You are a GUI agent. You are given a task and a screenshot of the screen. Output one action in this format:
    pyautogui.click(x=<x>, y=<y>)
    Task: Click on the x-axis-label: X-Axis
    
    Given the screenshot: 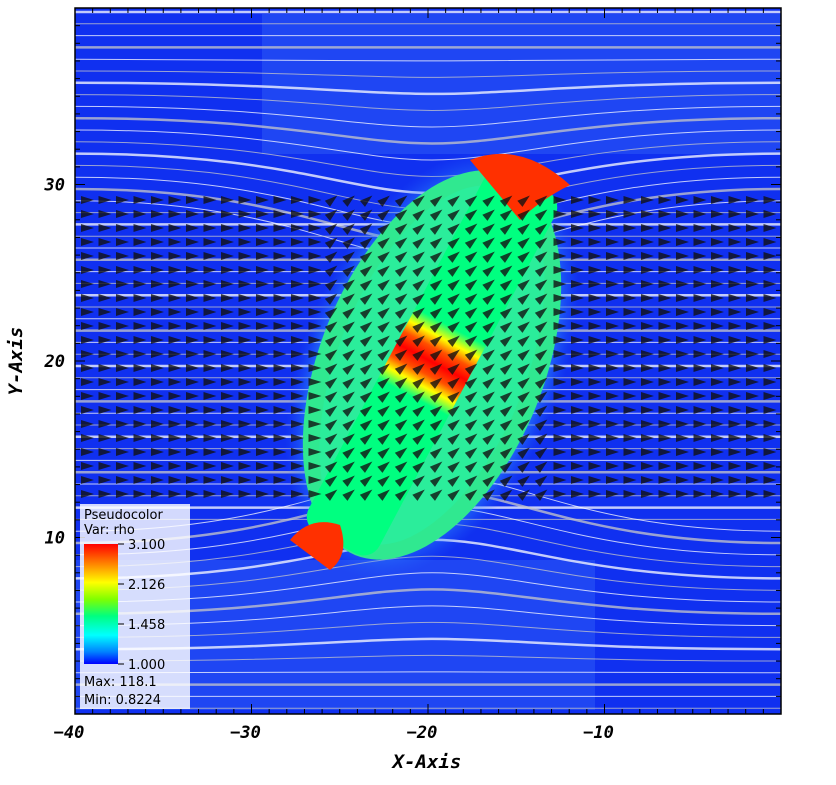 What is the action you would take?
    pyautogui.click(x=426, y=762)
    